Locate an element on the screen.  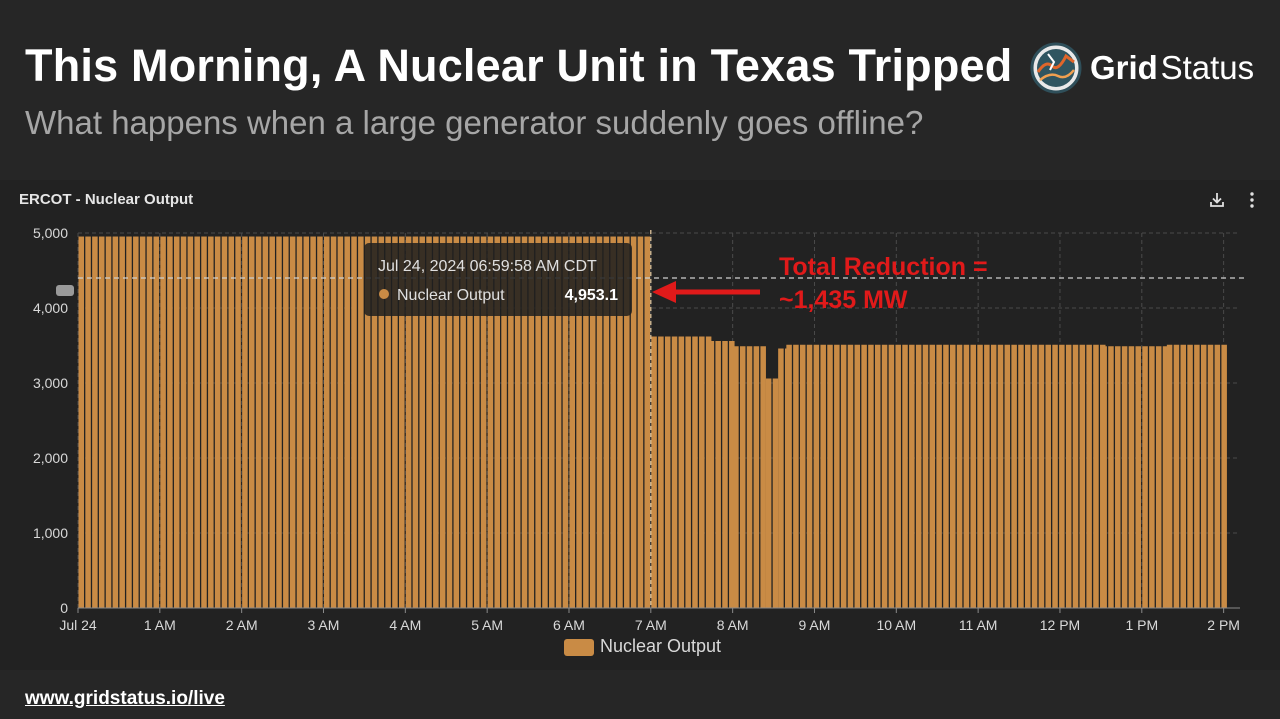
y-tick-label: 1,000 is located at coordinates (50, 533).